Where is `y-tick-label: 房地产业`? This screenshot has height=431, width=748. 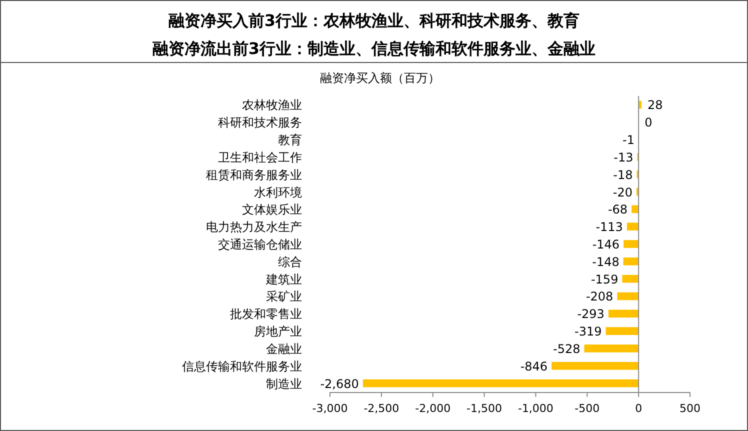 y-tick-label: 房地产业 is located at coordinates (278, 331).